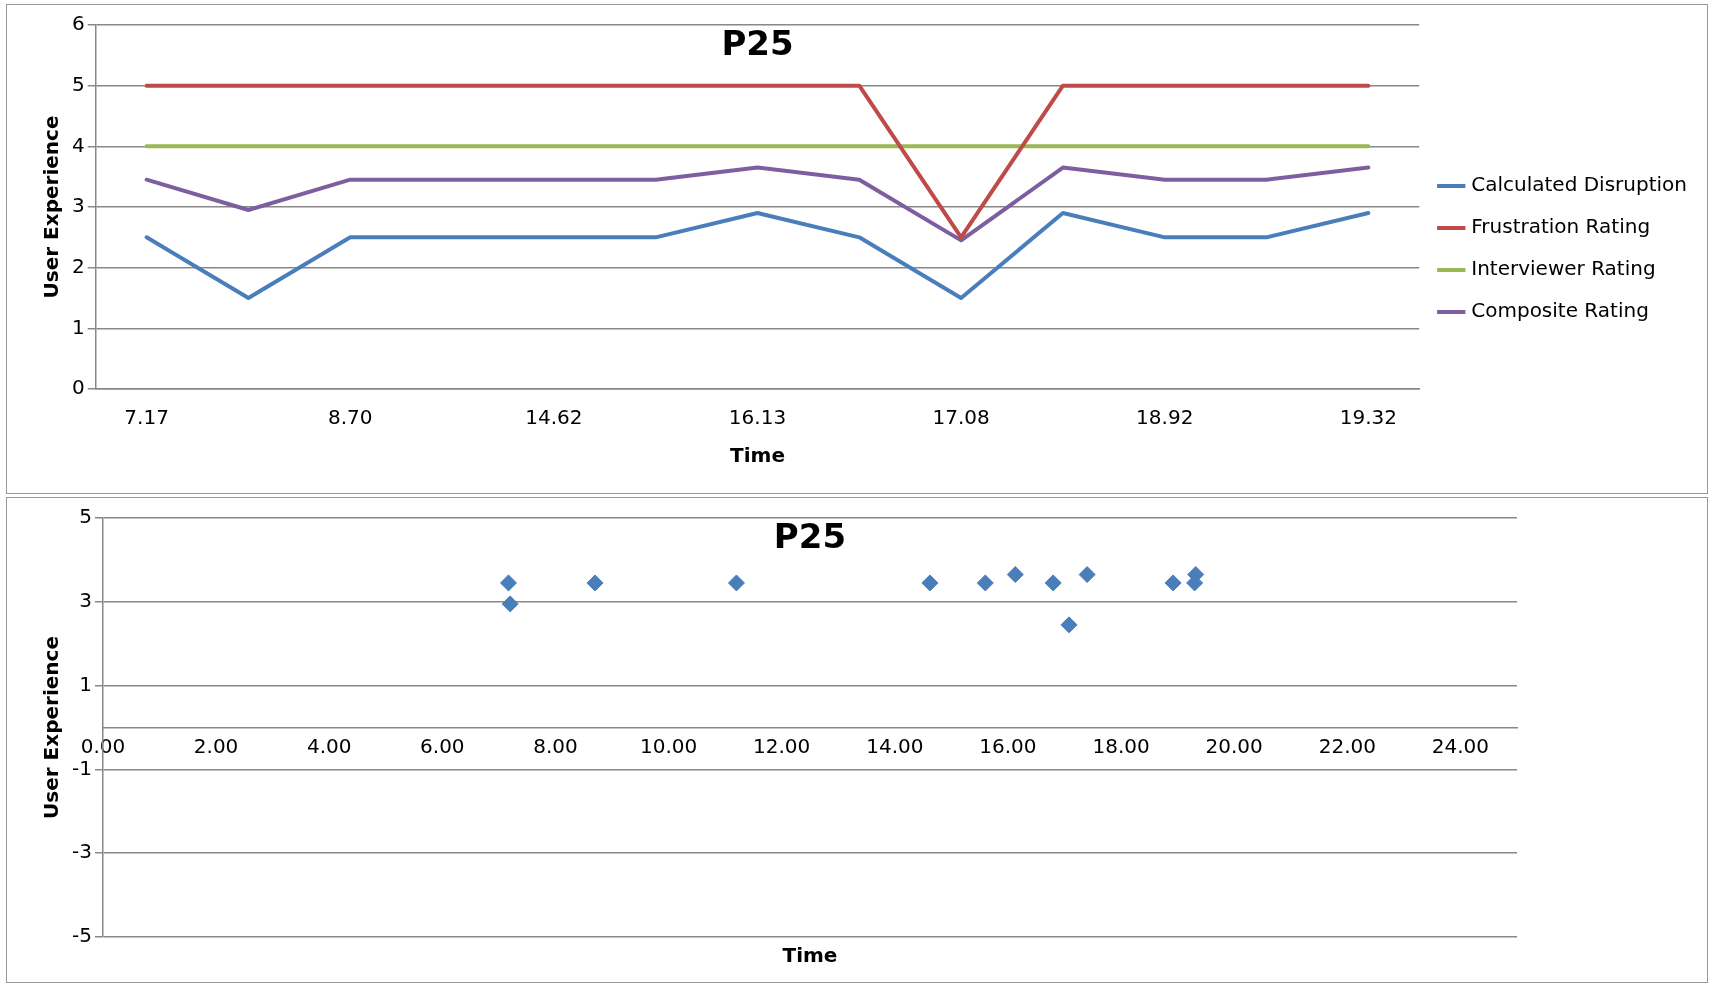  I want to click on x-tick-label: 10.00, so click(668, 745).